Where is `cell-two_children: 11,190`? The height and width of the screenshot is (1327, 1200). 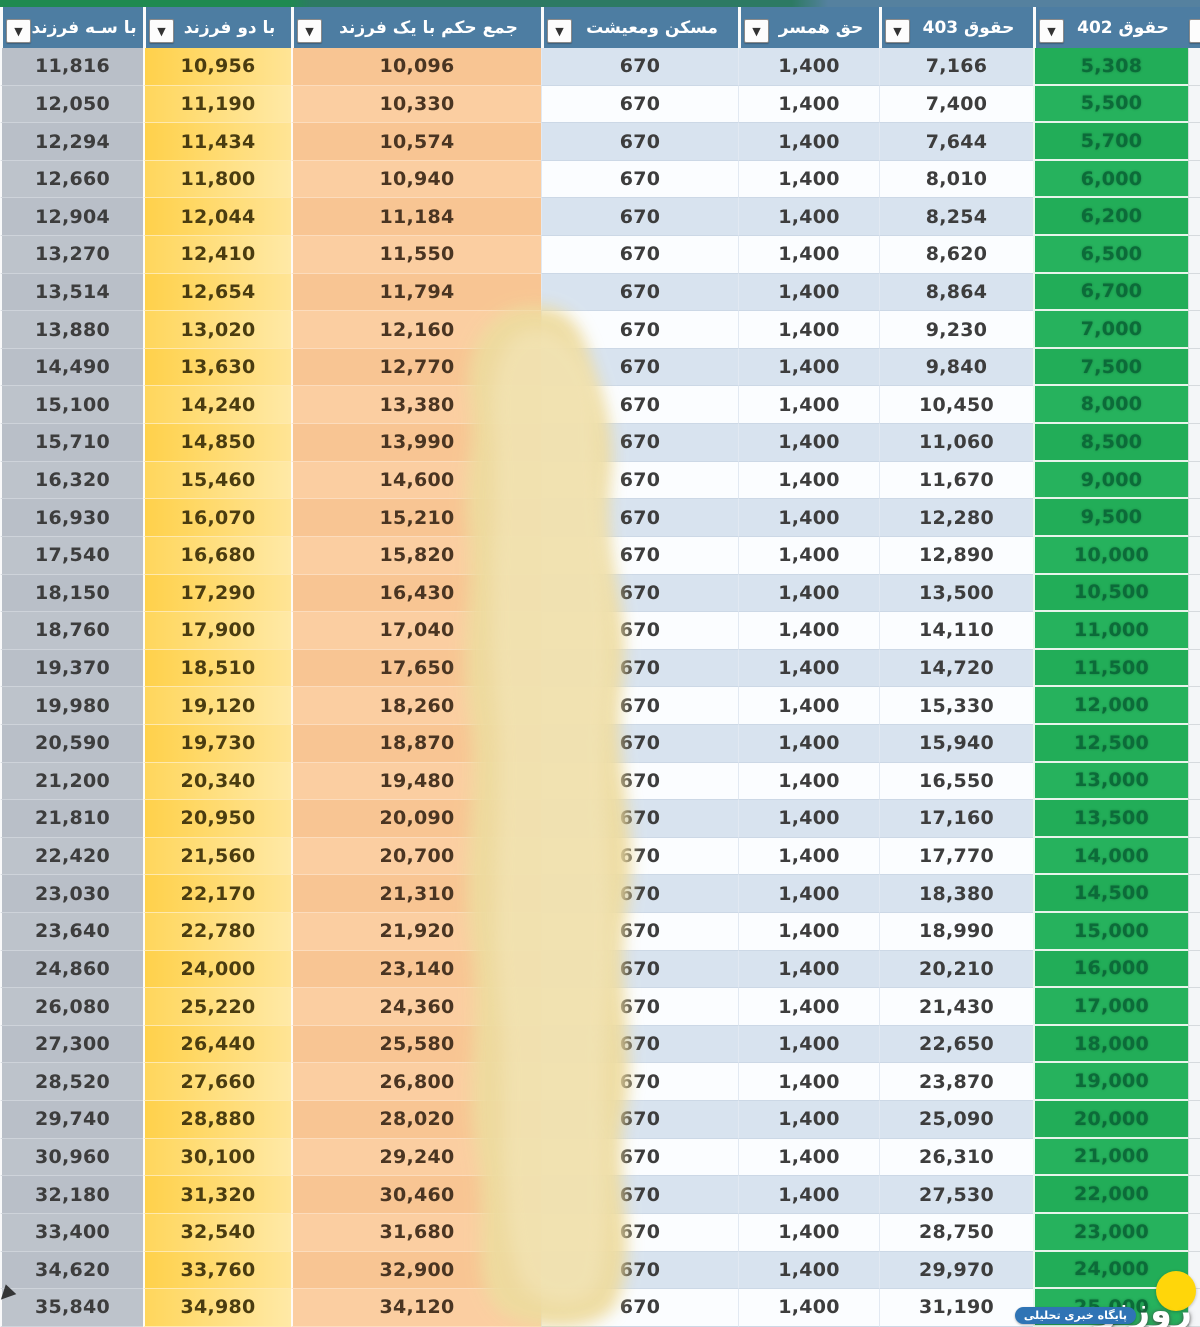 cell-two_children: 11,190 is located at coordinates (217, 104).